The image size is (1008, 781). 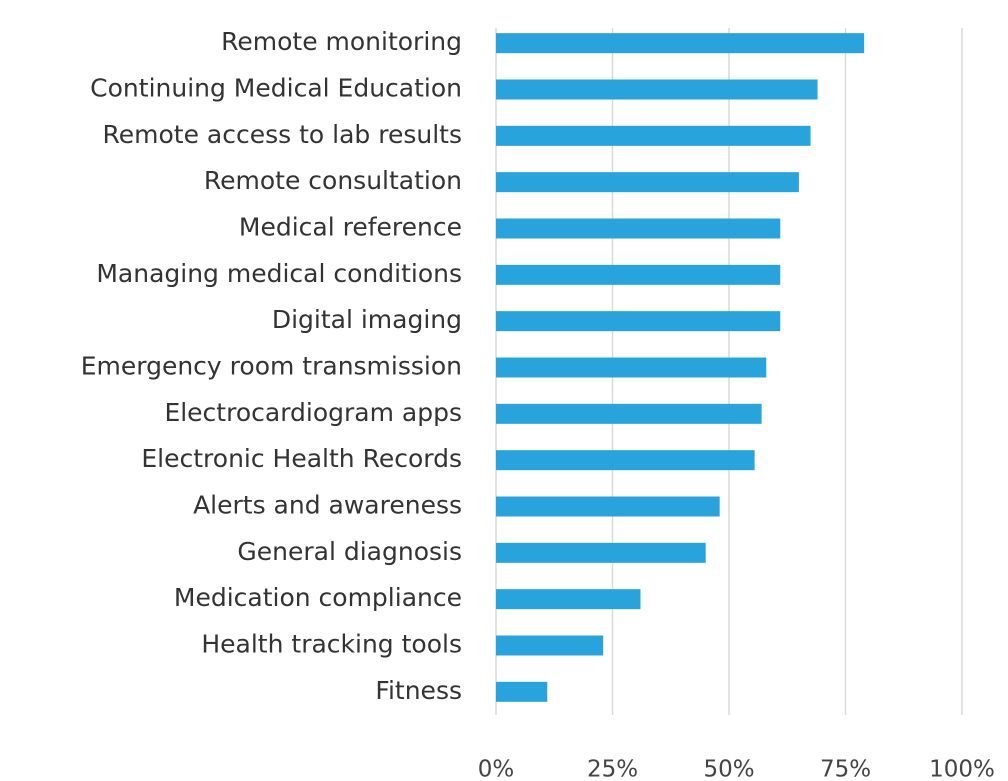 What do you see at coordinates (331, 644) in the screenshot?
I see `category-label: Health tracking tools` at bounding box center [331, 644].